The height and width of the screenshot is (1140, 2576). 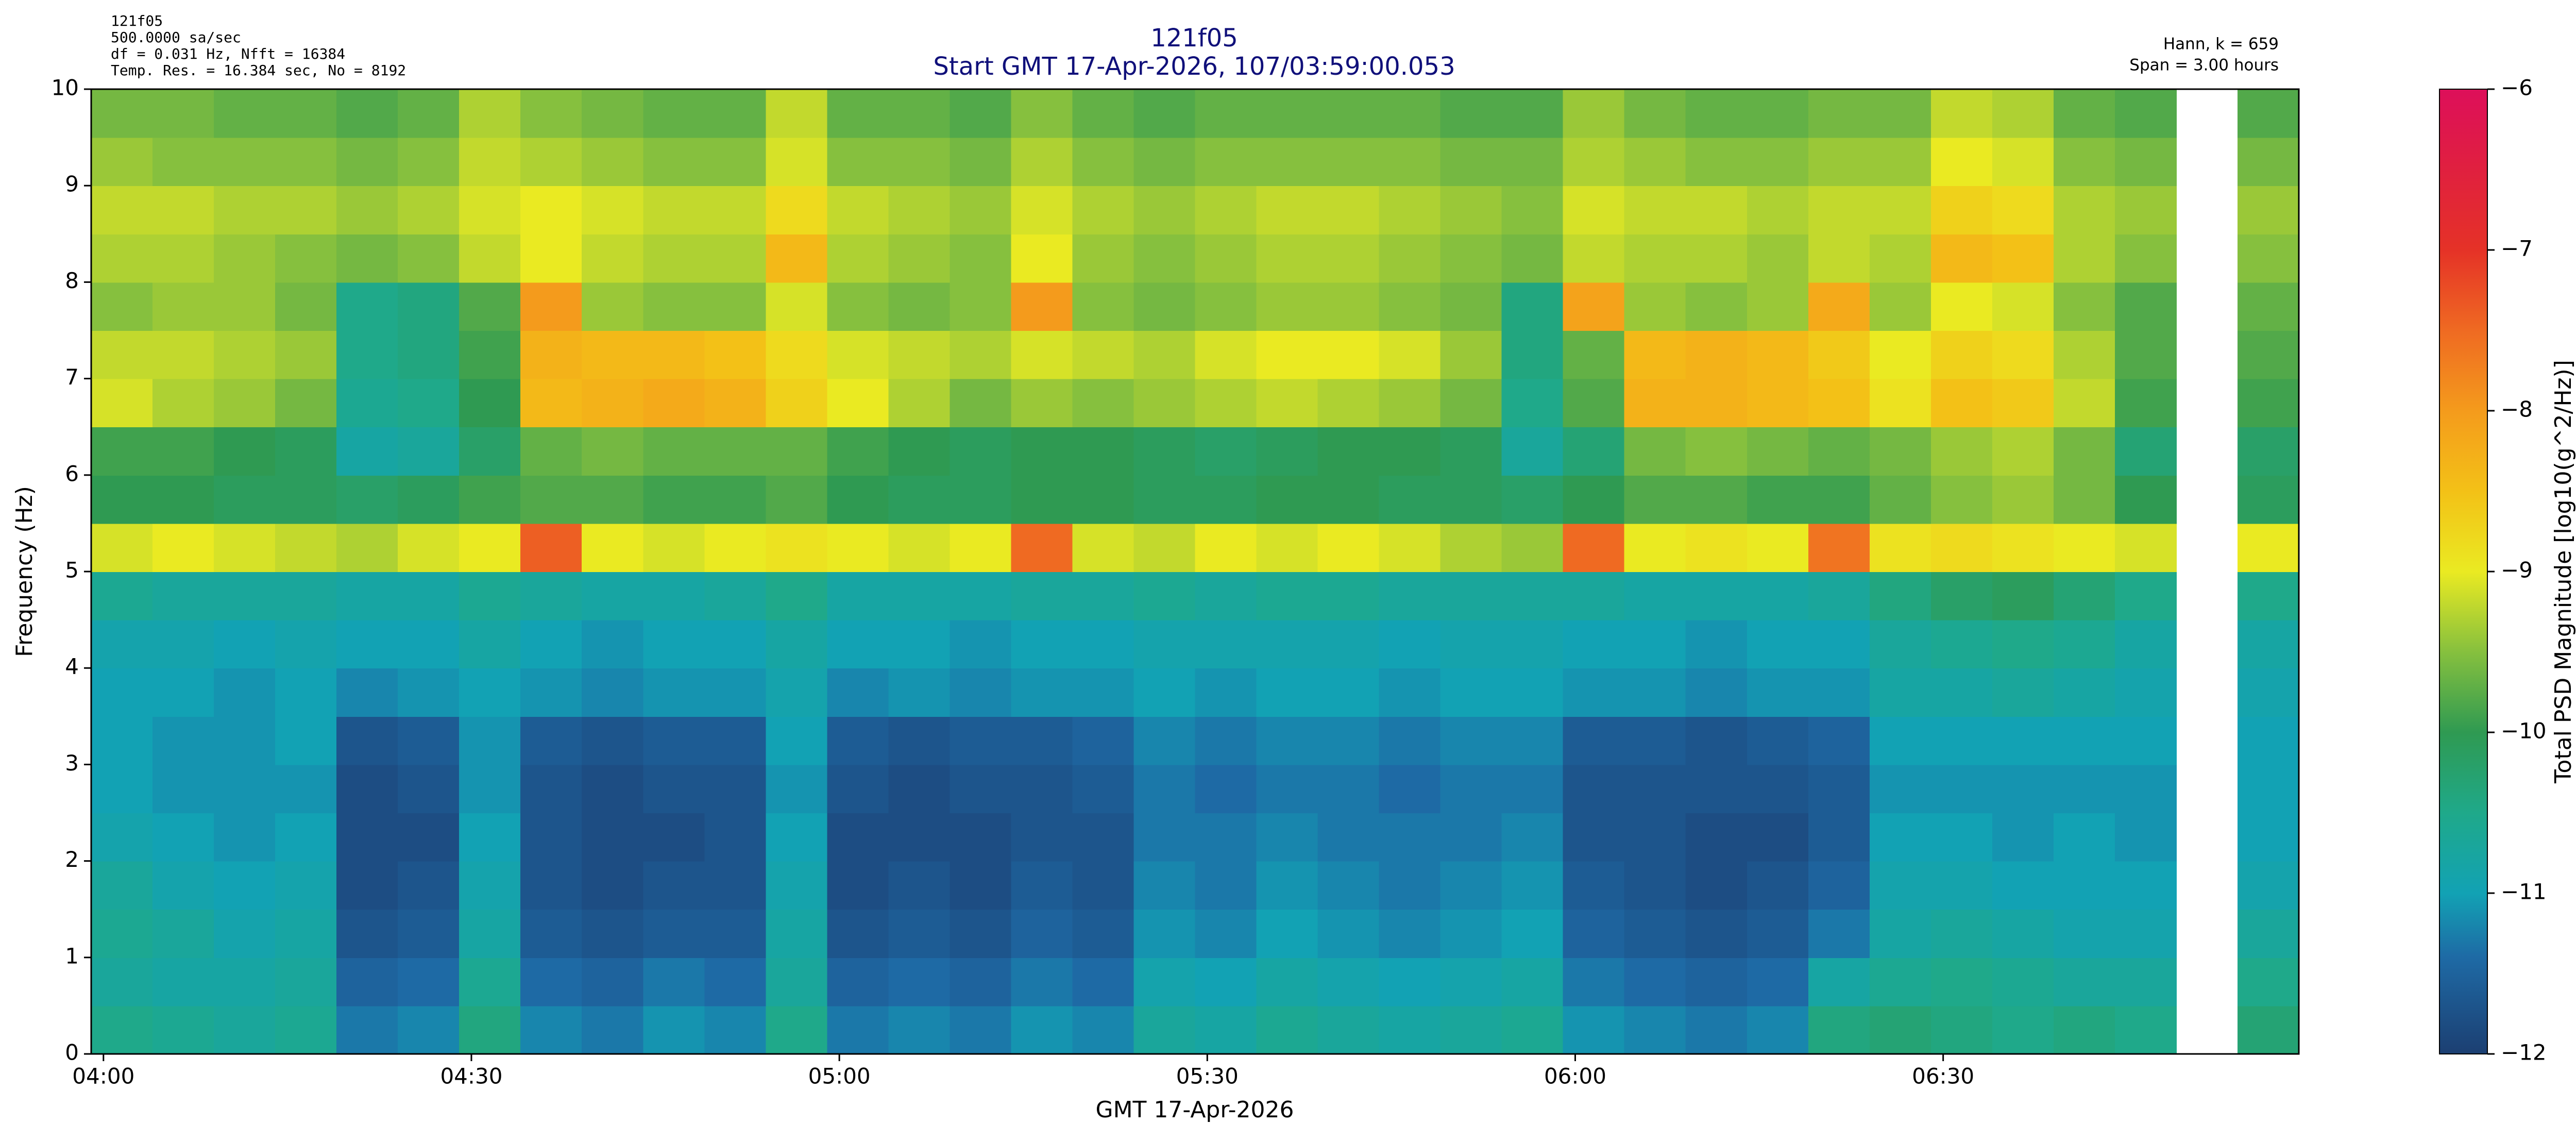 What do you see at coordinates (228, 53) in the screenshot?
I see `info-note: df = 0.031 Hz, Nfft = 16384` at bounding box center [228, 53].